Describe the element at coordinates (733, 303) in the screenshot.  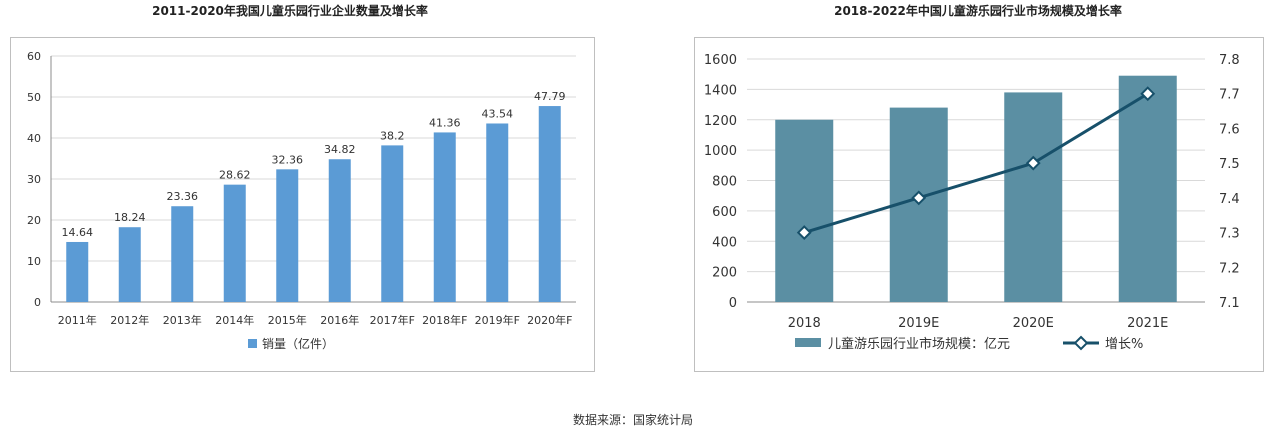
I see `y-left-tick-label: 0` at that location.